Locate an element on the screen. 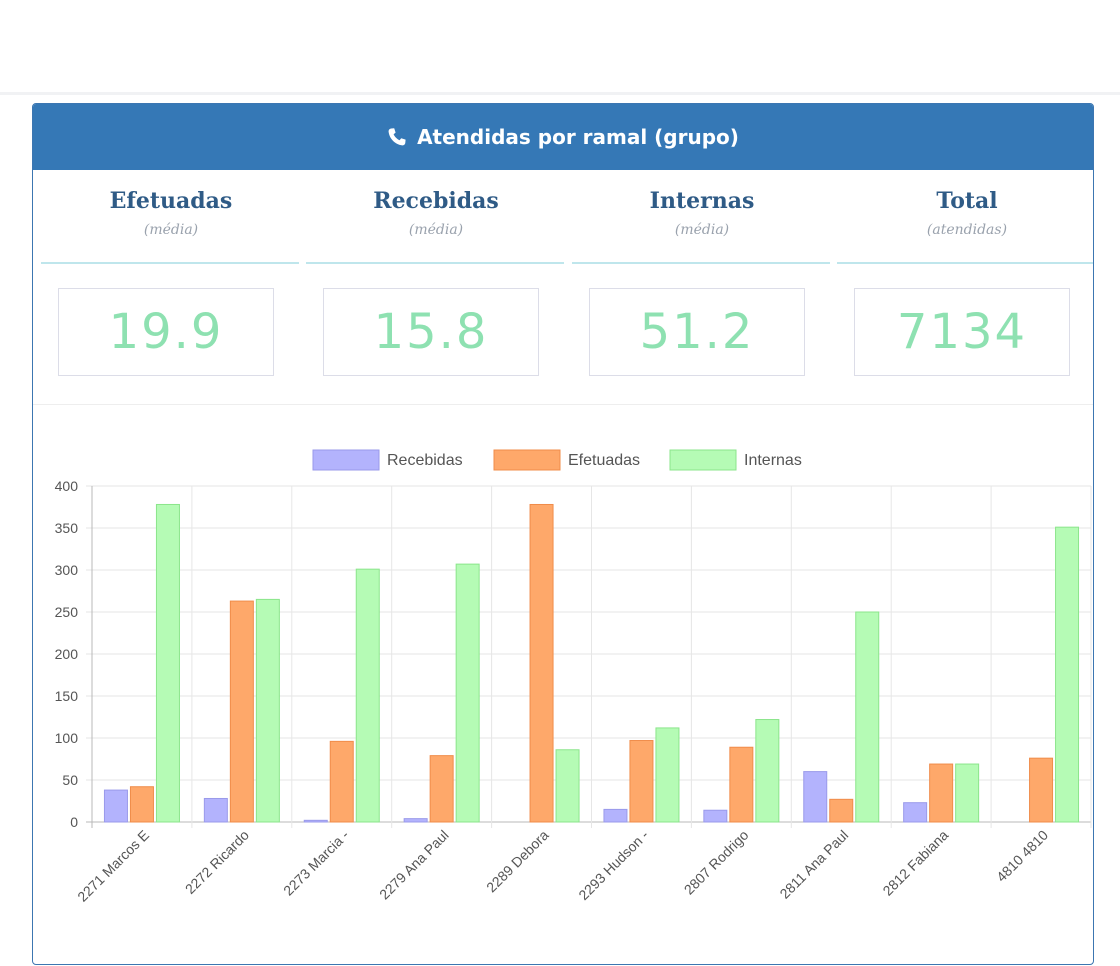 The image size is (1120, 966). stat-value: 7134 is located at coordinates (962, 332).